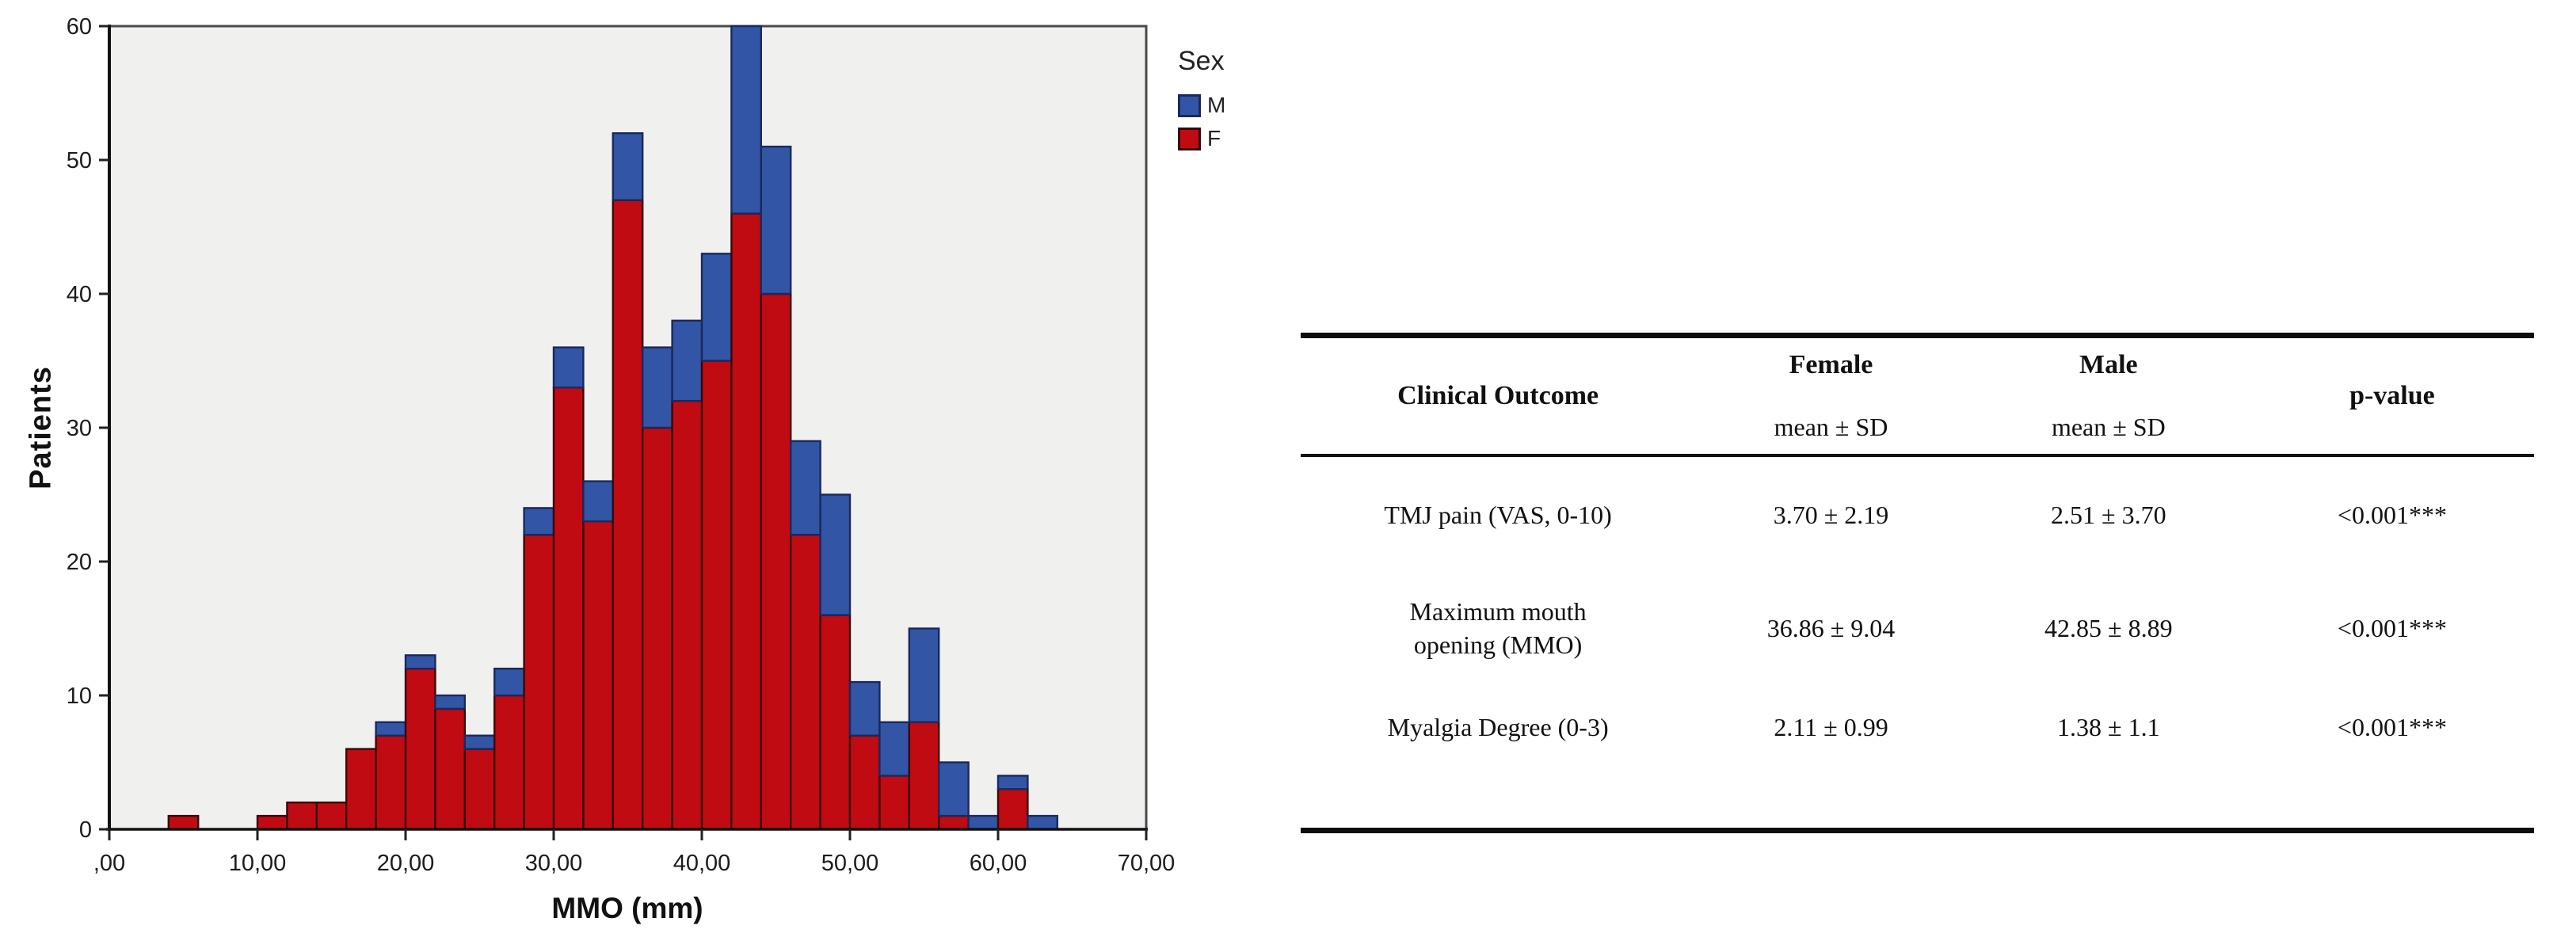  What do you see at coordinates (2108, 364) in the screenshot?
I see `col-header-male-title: Male` at bounding box center [2108, 364].